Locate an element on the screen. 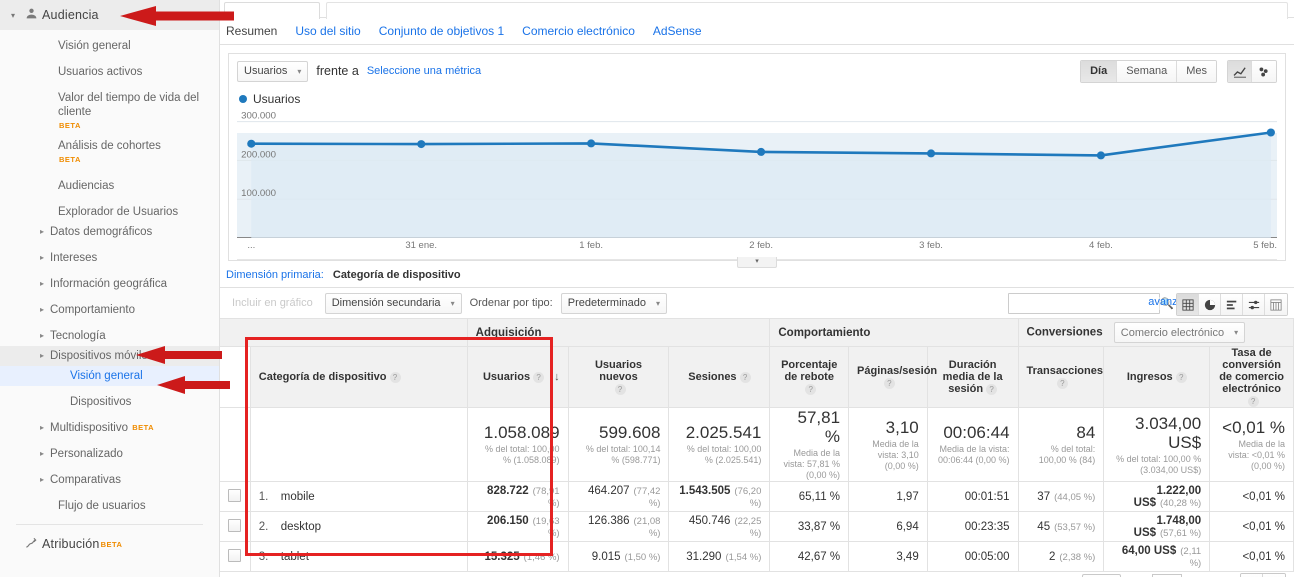 Image resolution: width=1294 pixels, height=577 pixels. chart-resize-handle: ▾ is located at coordinates (757, 262).